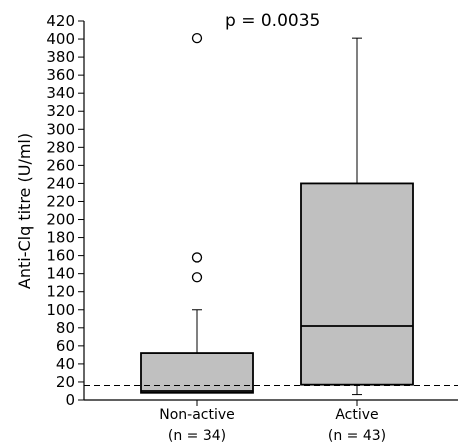 This screenshot has width=460, height=445. Describe the element at coordinates (60, 310) in the screenshot. I see `y-tick-label: 100` at that location.